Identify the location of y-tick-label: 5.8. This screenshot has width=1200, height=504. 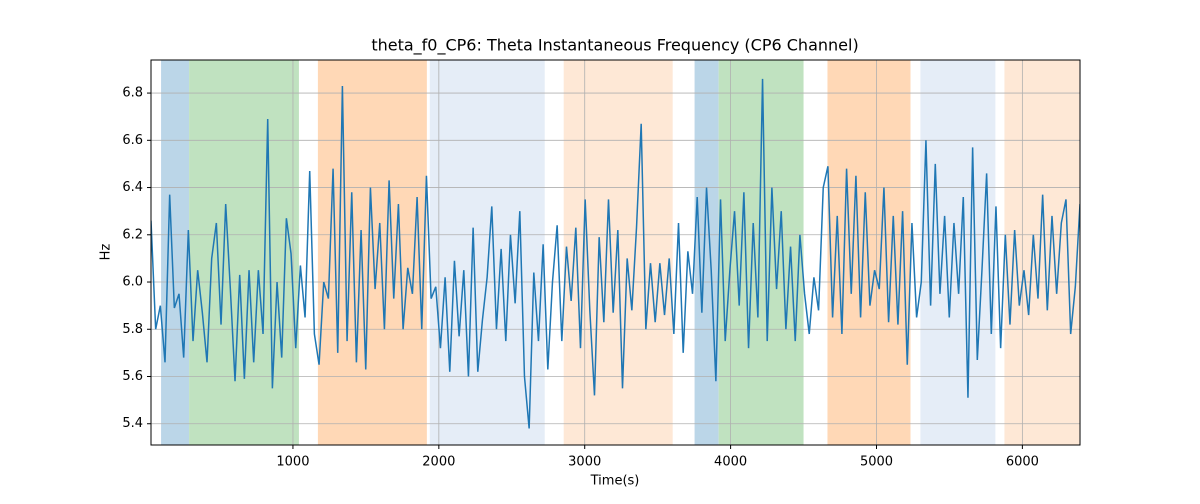
(132, 329).